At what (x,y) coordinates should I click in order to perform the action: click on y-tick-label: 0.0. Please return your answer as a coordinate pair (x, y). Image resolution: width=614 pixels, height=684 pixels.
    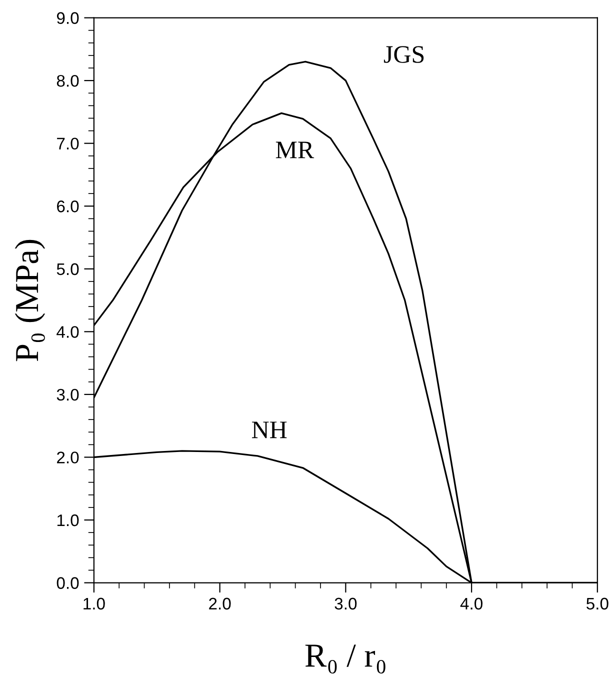
    Looking at the image, I should click on (67, 583).